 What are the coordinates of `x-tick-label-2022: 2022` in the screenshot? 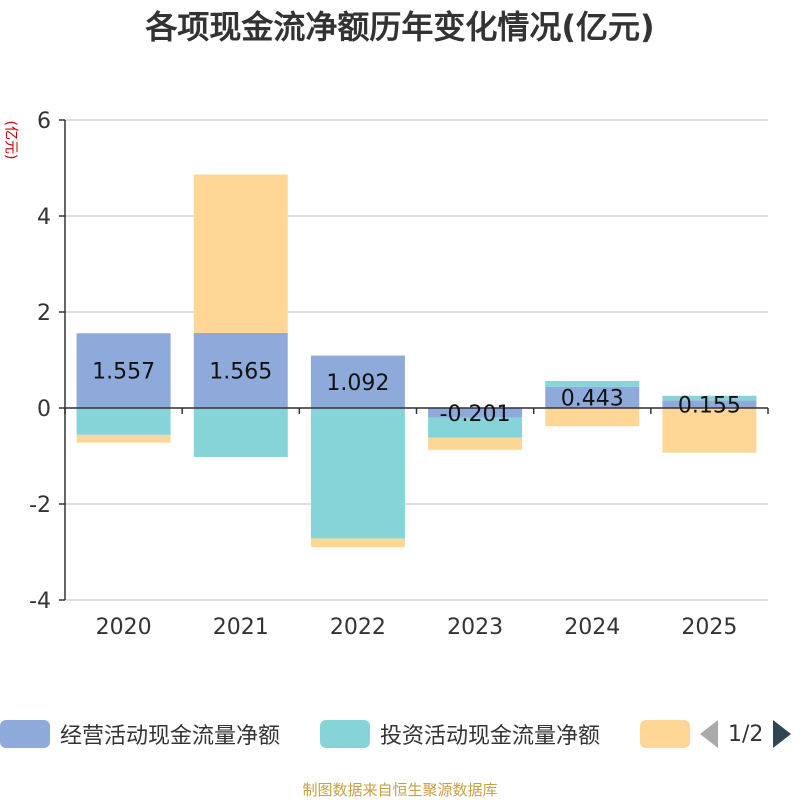 It's located at (358, 627).